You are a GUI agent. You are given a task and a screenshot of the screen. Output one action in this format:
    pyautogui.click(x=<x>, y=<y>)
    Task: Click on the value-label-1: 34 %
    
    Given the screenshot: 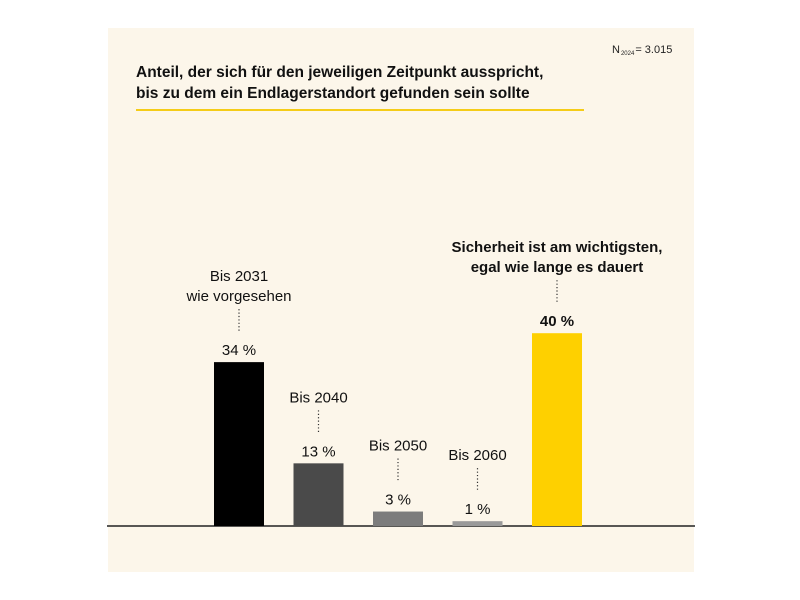 What is the action you would take?
    pyautogui.click(x=239, y=350)
    